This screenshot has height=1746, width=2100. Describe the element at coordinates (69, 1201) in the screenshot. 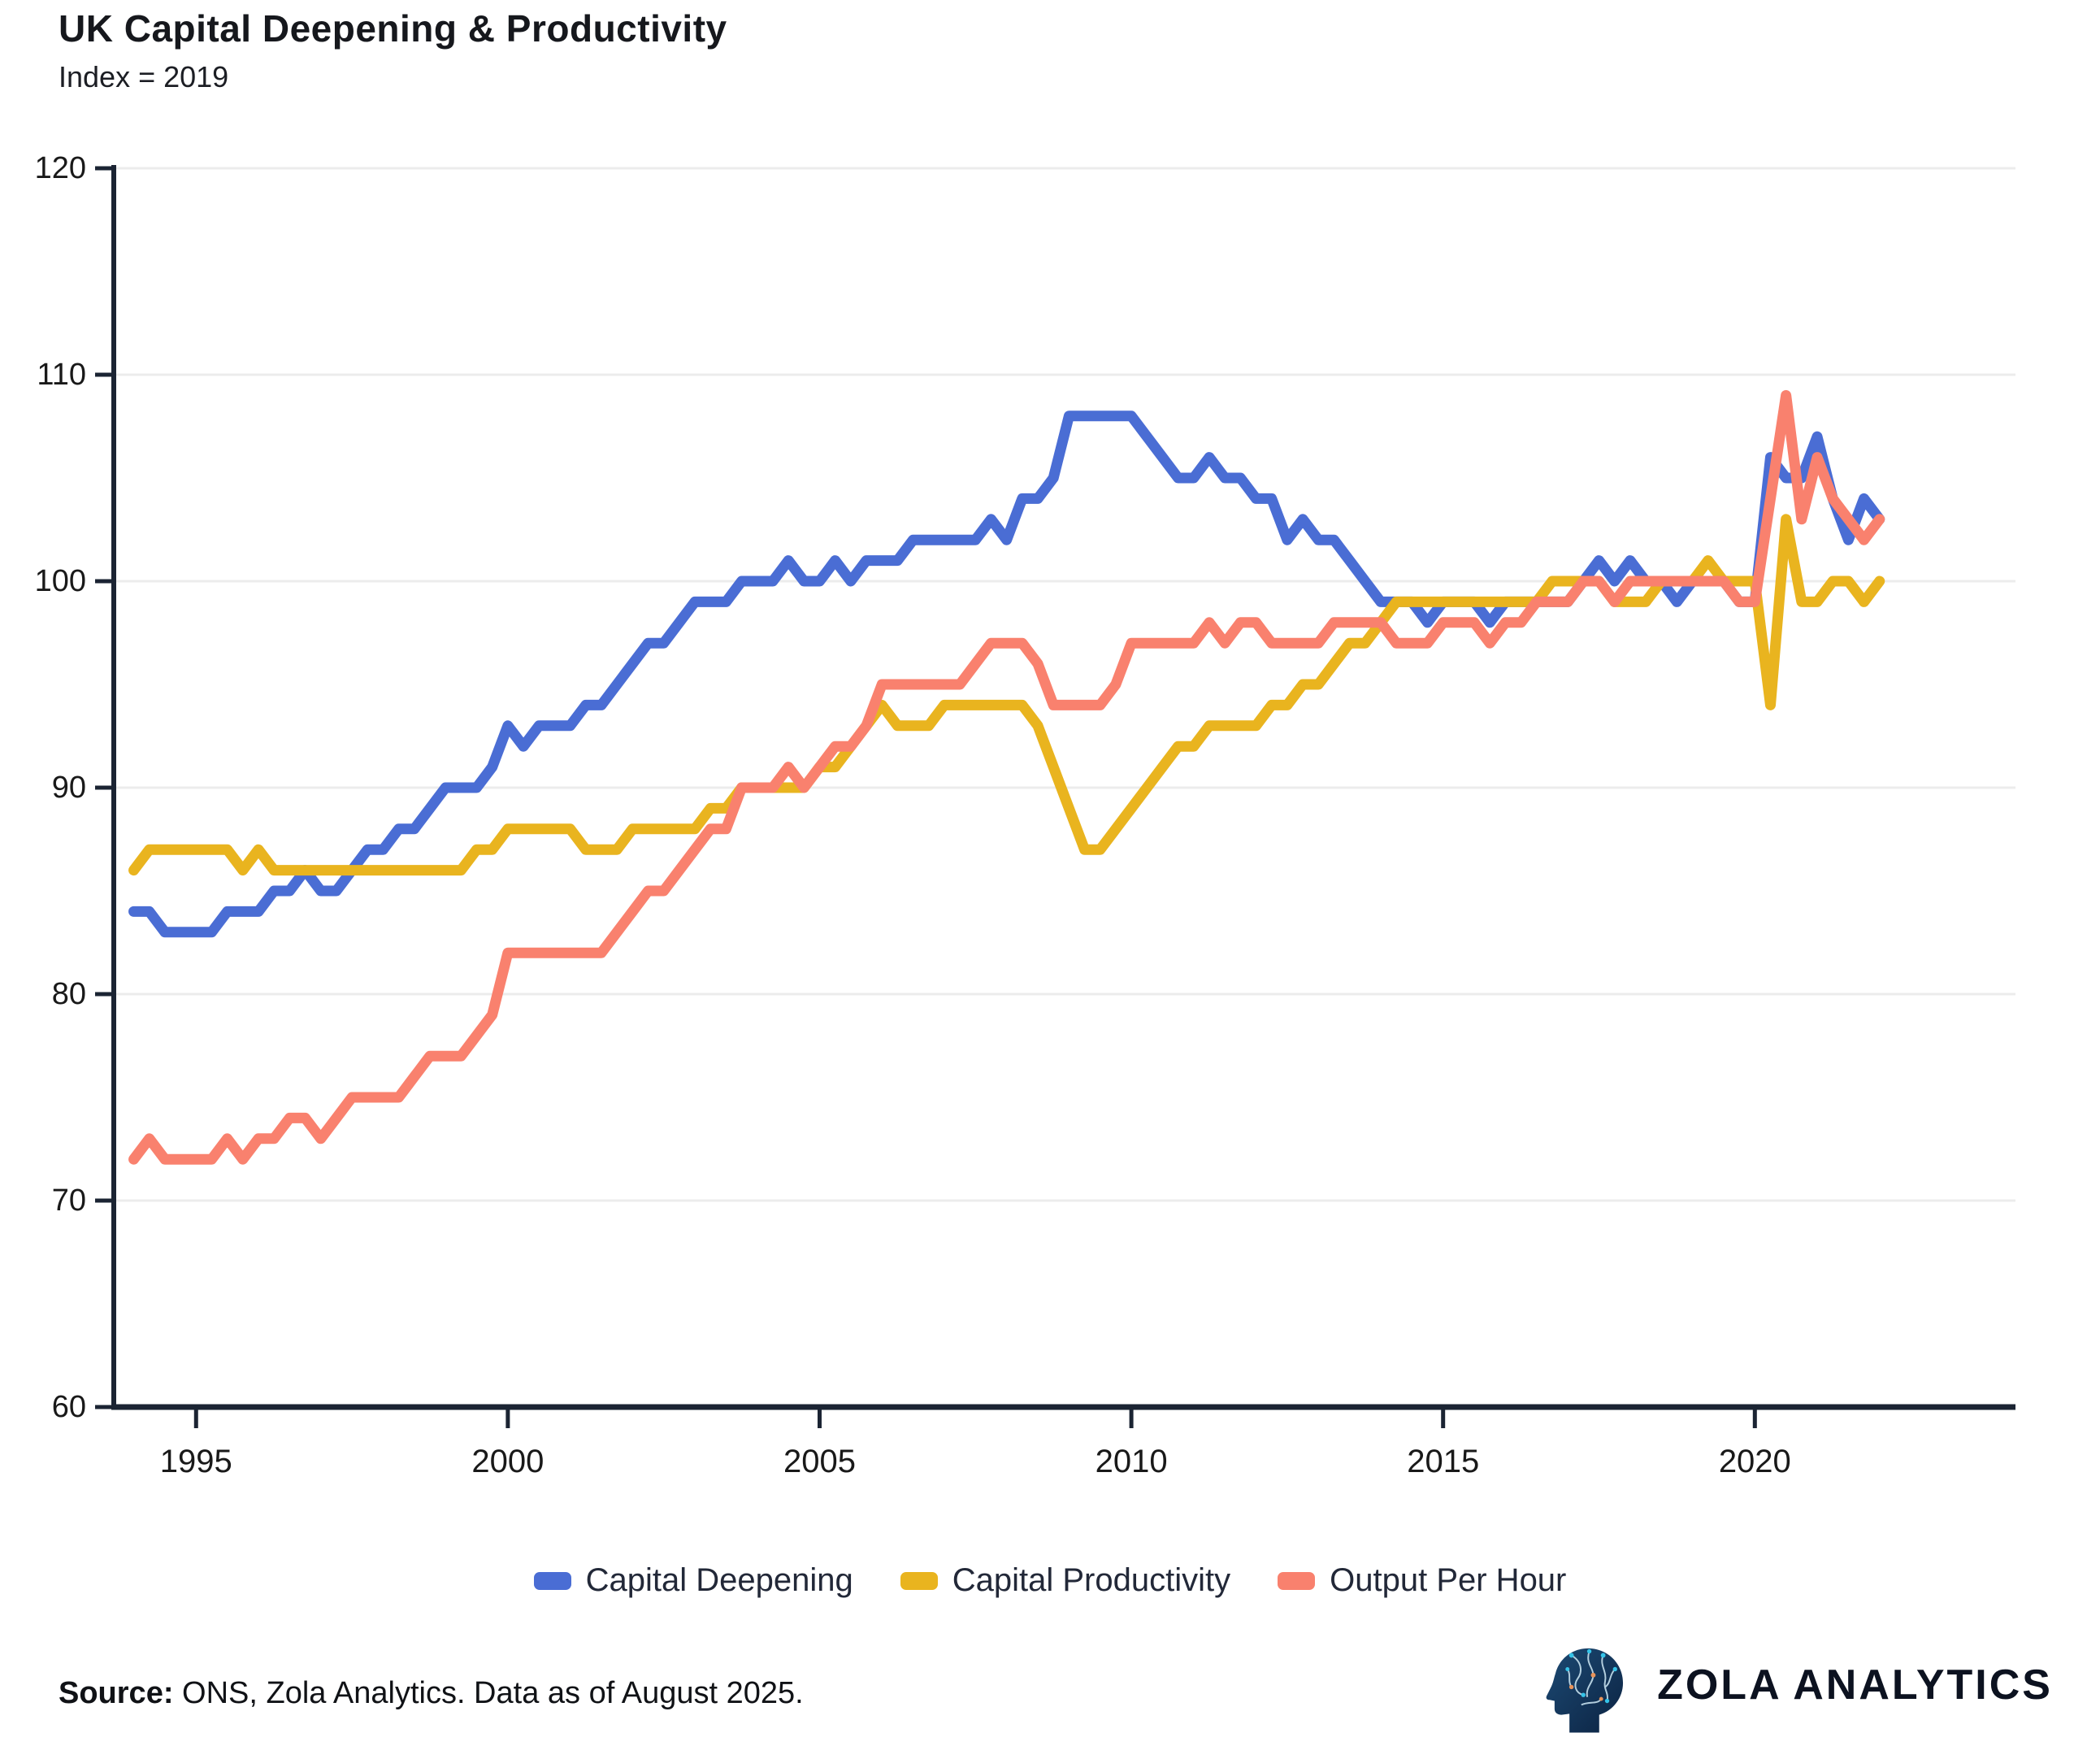

I see `y-tick-label: 70` at that location.